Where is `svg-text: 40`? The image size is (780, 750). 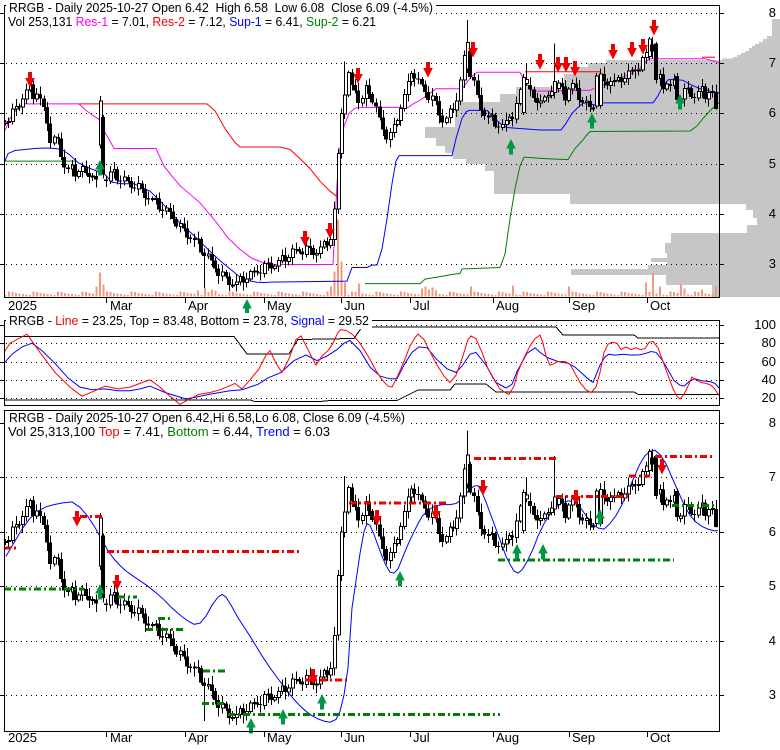
svg-text: 40 is located at coordinates (769, 379).